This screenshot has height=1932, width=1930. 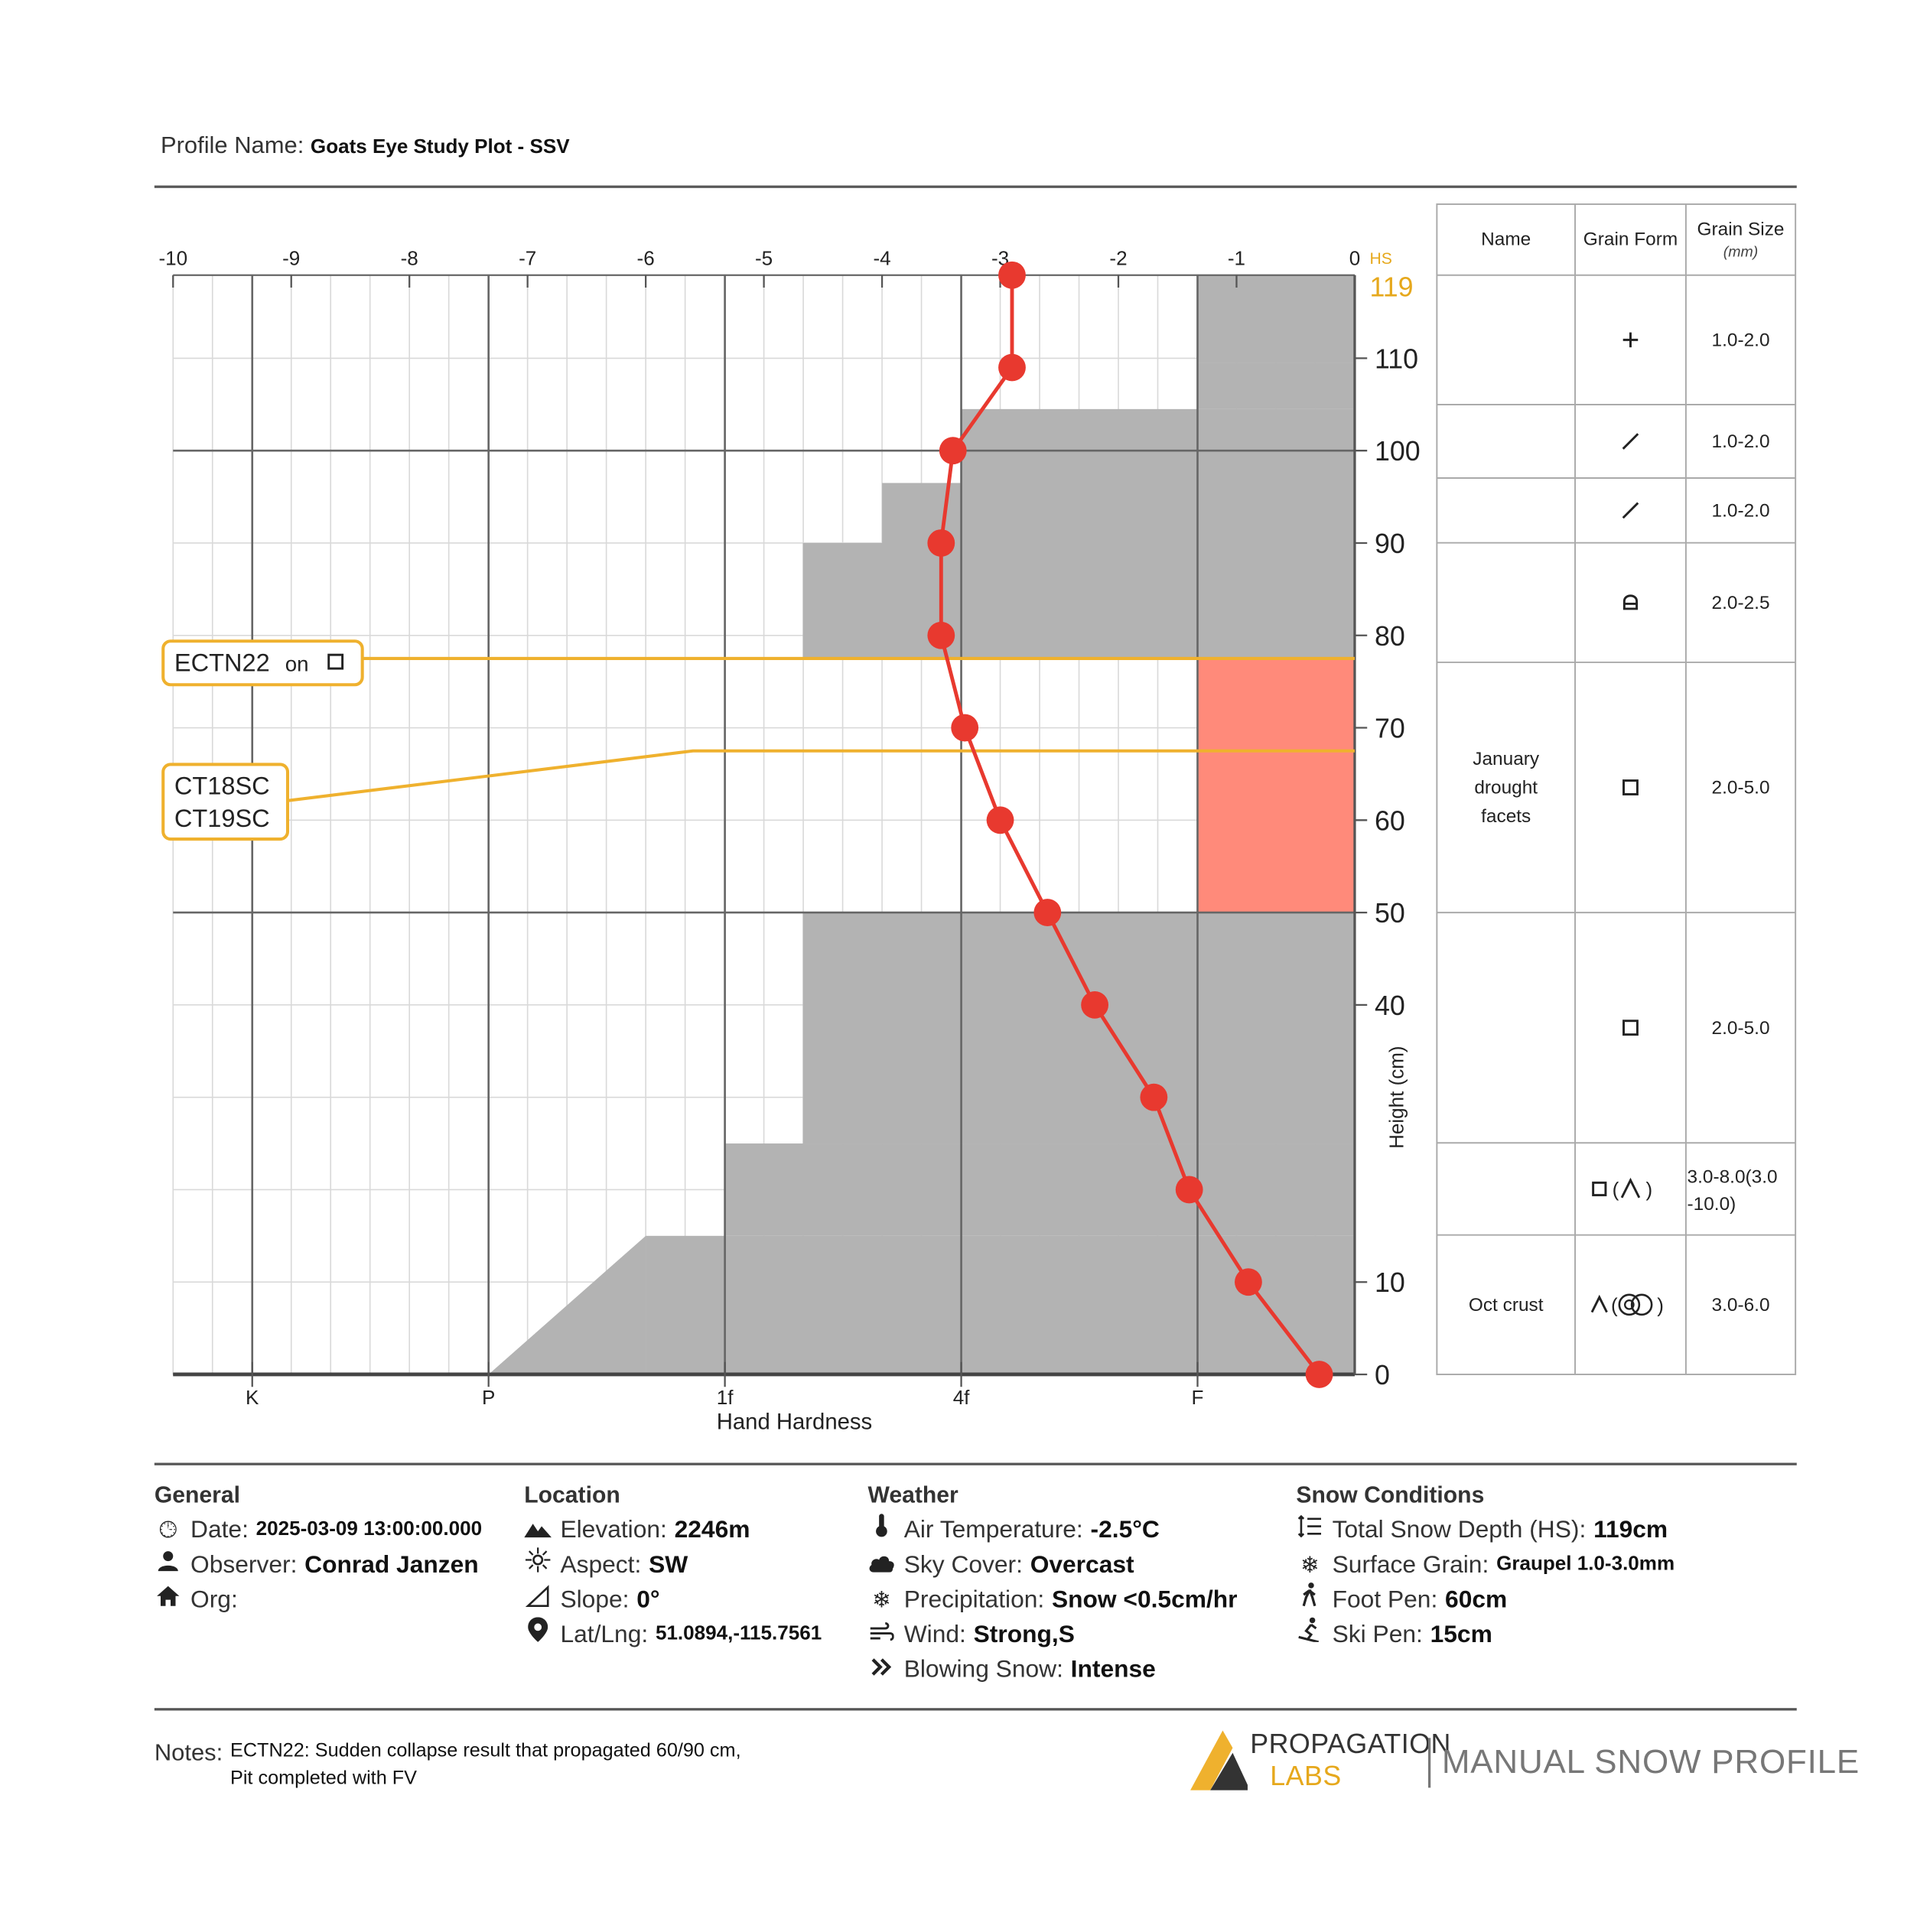 What do you see at coordinates (1476, 1600) in the screenshot?
I see `foot-pen-value: 60cm` at bounding box center [1476, 1600].